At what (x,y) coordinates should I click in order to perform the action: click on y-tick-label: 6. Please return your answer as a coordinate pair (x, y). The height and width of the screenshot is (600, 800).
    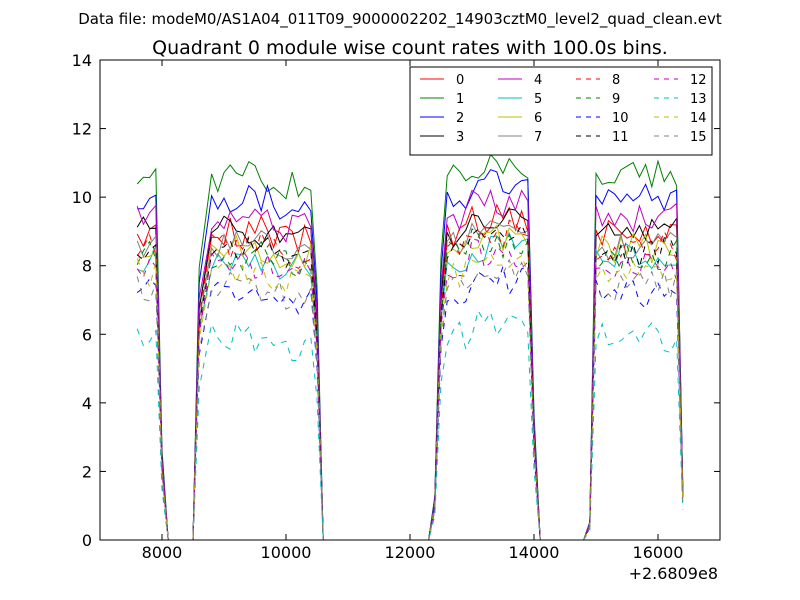
    Looking at the image, I should click on (87, 334).